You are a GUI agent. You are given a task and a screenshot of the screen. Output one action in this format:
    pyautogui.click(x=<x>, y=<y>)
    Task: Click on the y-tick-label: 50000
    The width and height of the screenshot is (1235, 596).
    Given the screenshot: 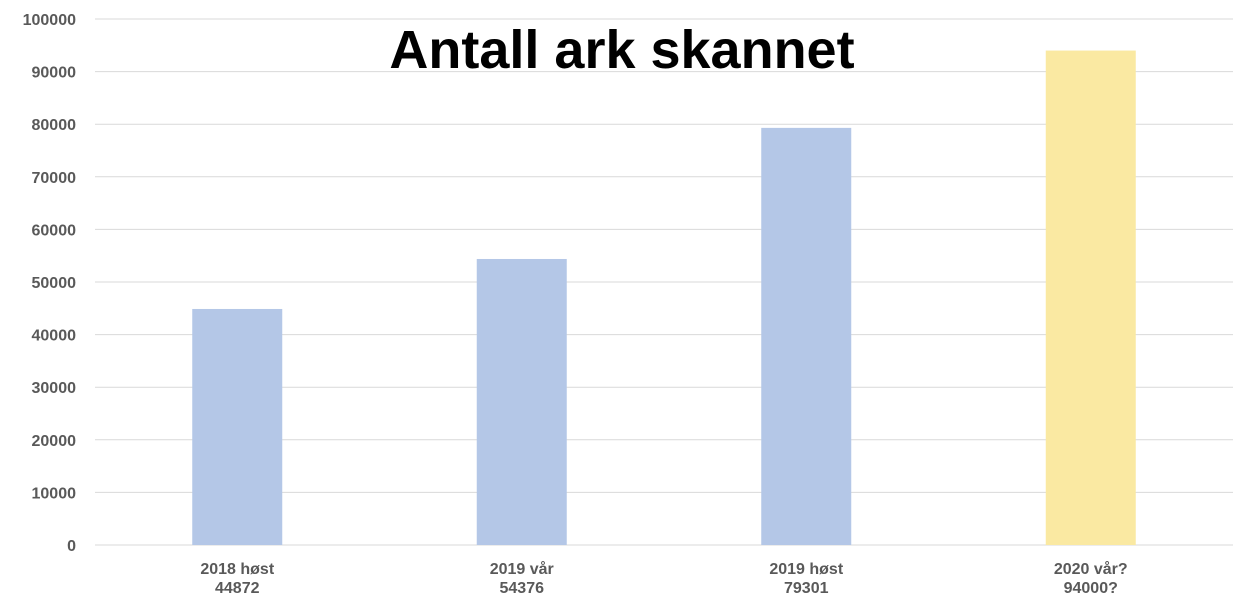 What is the action you would take?
    pyautogui.click(x=54, y=283)
    